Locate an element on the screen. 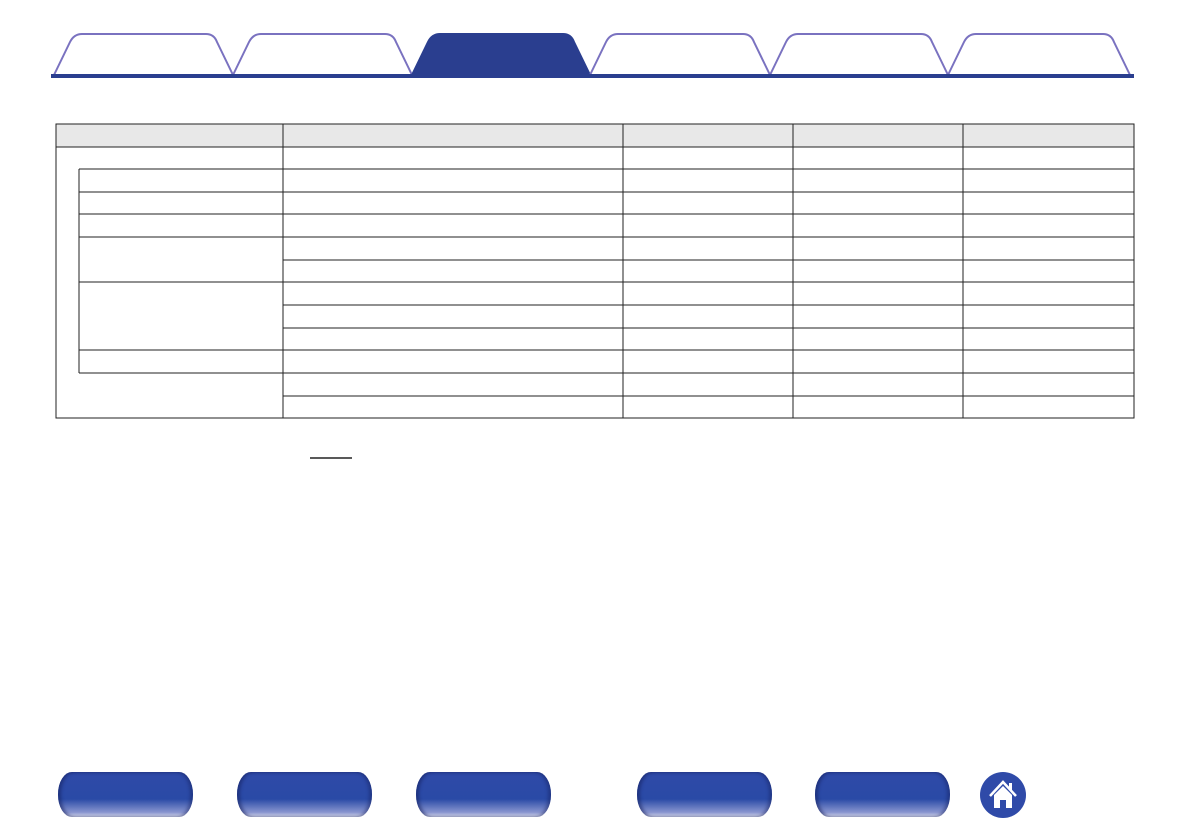 The height and width of the screenshot is (839, 1191). home-button is located at coordinates (1003, 795).